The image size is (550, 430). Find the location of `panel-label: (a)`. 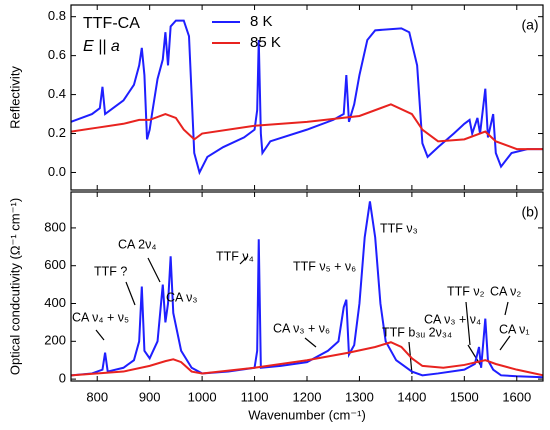

panel-label: (a) is located at coordinates (529, 25).